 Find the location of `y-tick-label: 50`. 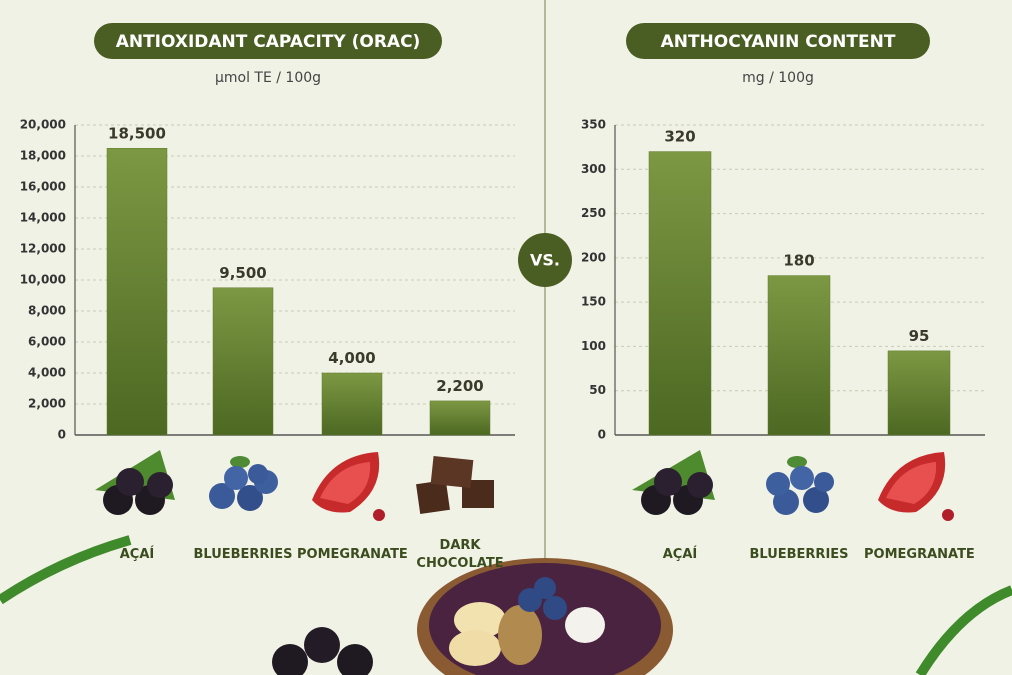

y-tick-label: 50 is located at coordinates (597, 390).